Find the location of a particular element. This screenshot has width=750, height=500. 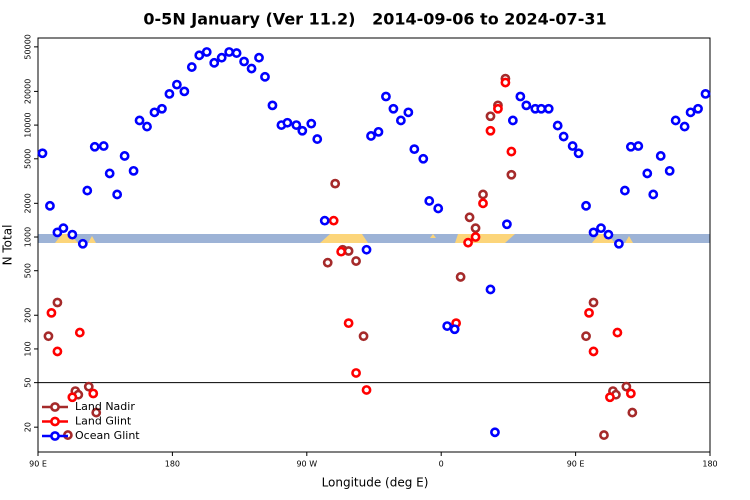

y-tick-label: 10000 is located at coordinates (28, 124).